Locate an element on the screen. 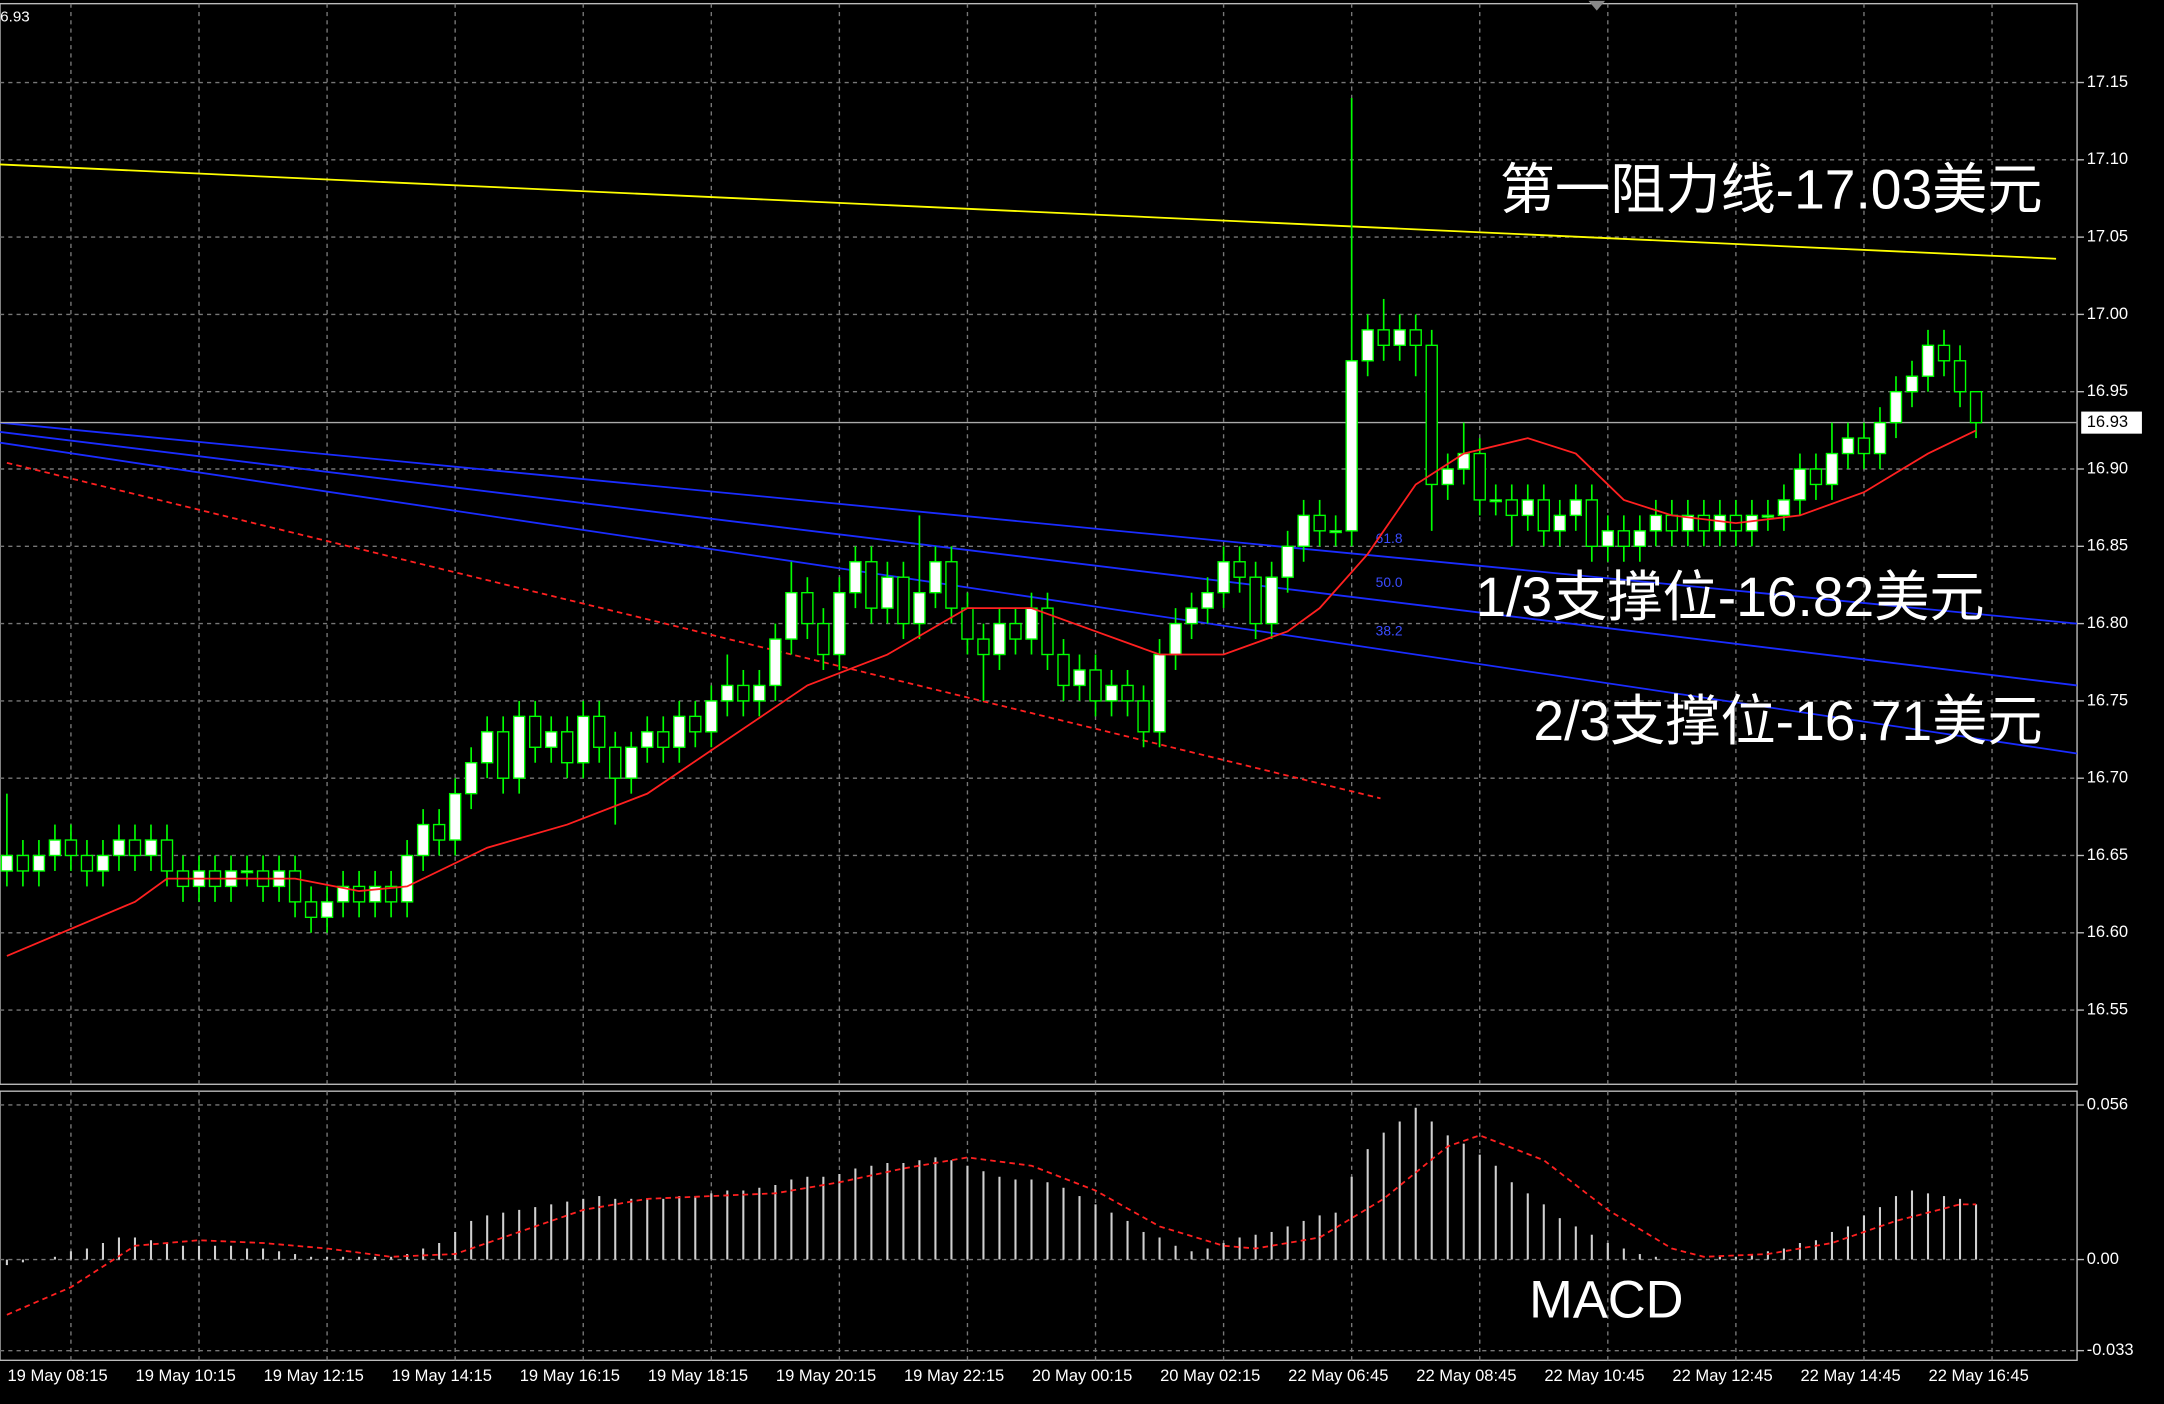 The image size is (2164, 1404). header-value: 16.93 is located at coordinates (15, 16).